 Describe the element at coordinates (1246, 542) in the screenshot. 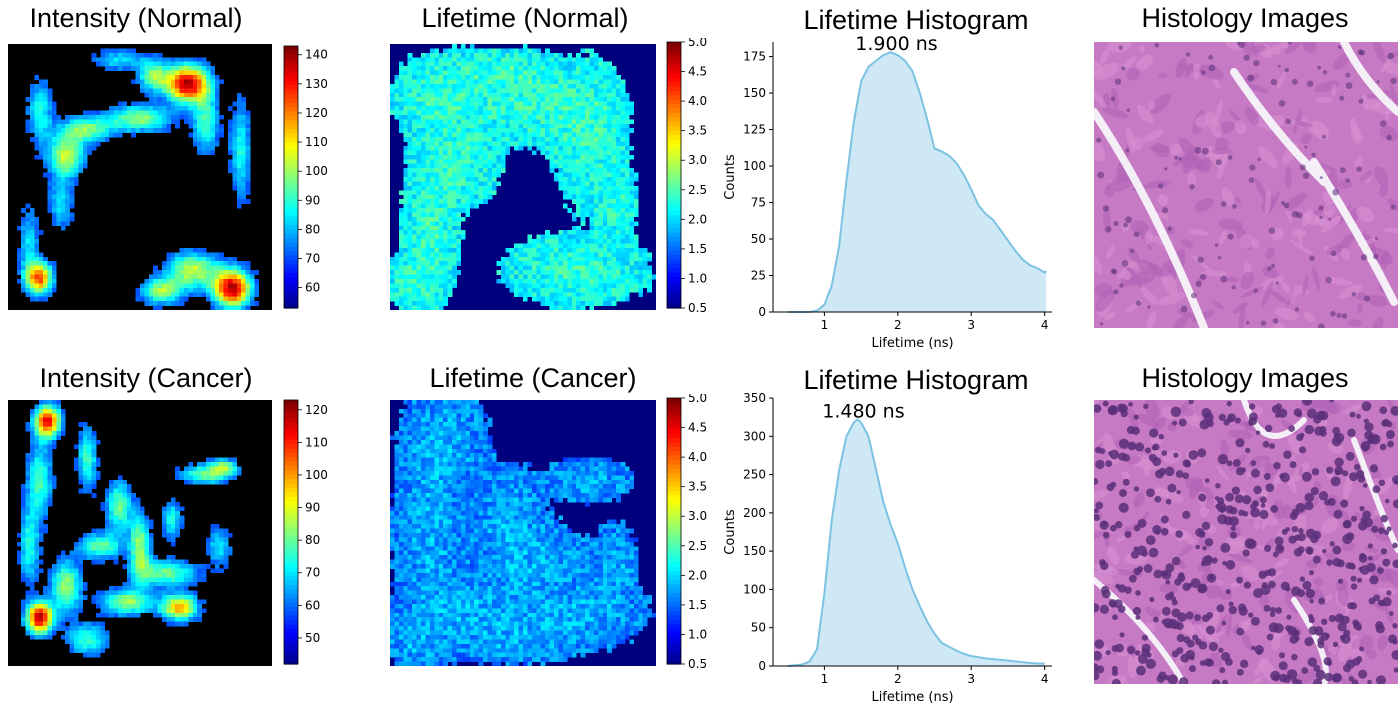

I see `histology-image-cancer` at that location.